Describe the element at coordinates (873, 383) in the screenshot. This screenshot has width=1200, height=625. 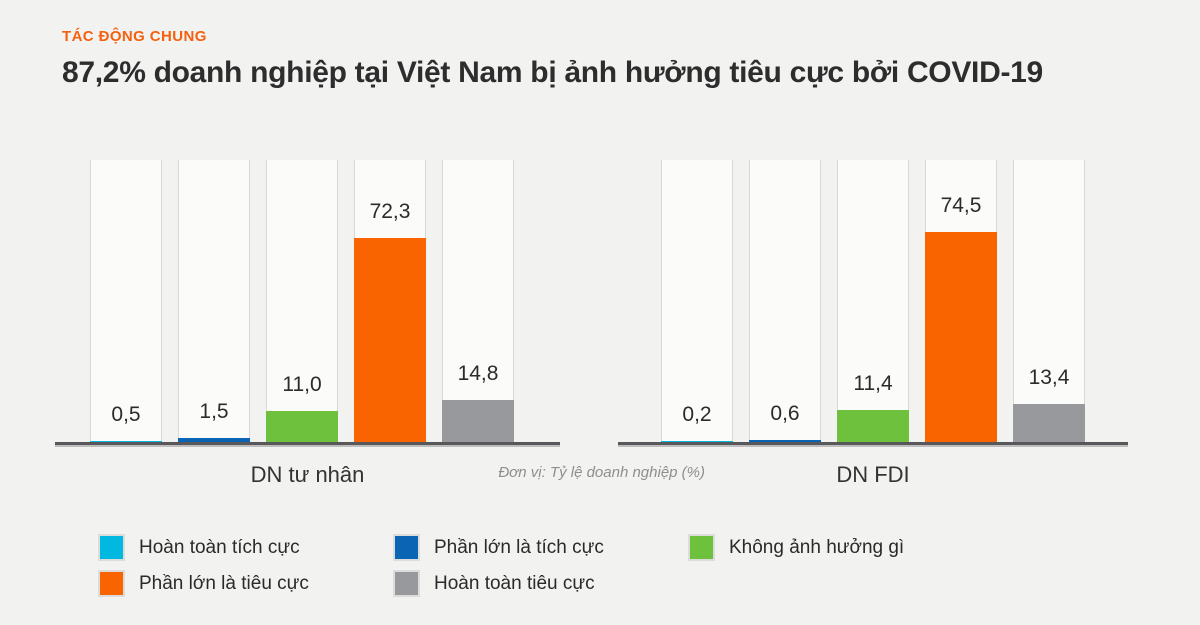
I see `bar-value-label: 11,4` at that location.